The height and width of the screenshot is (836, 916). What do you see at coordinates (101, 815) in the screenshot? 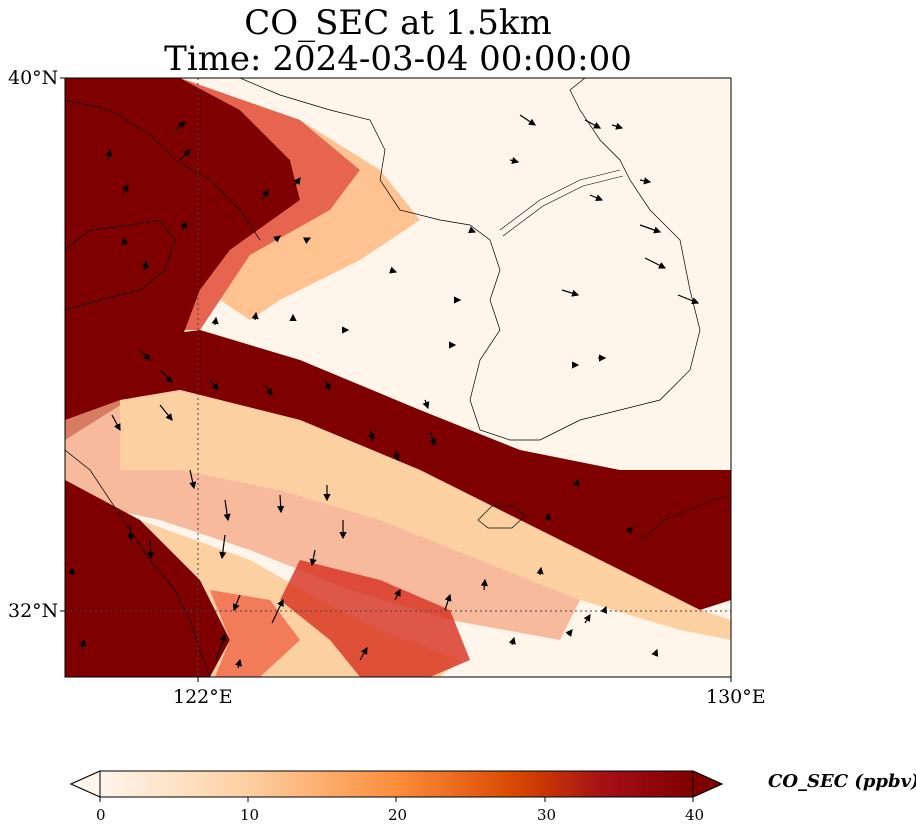
I see `colorbar-tick-0: 0` at bounding box center [101, 815].